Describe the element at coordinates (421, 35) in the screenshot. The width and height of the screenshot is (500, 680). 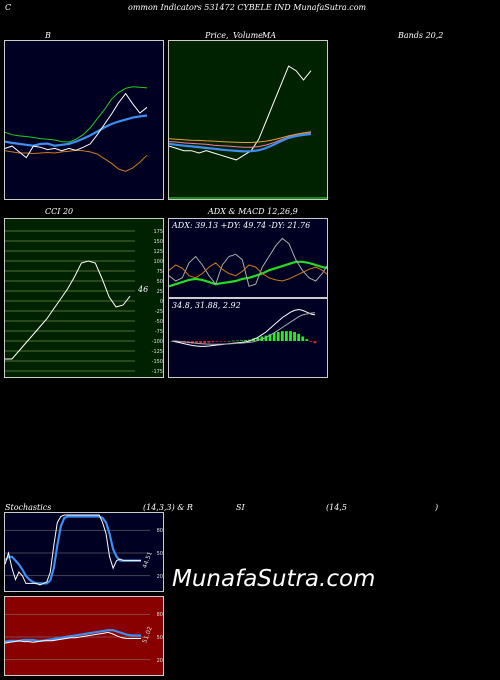
I see `bands-label: Bands 20,2` at that location.